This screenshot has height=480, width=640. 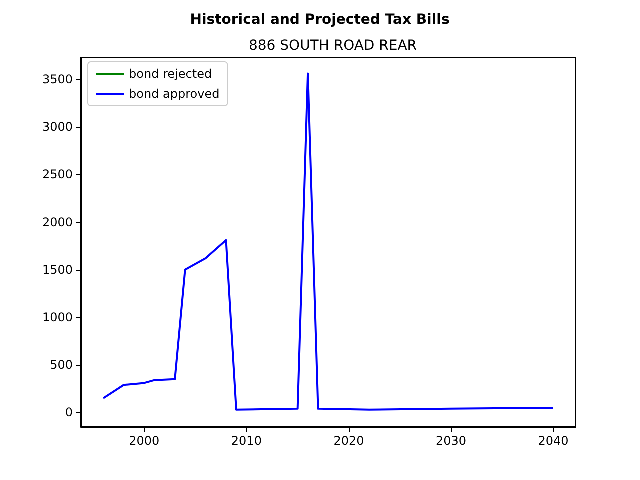 What do you see at coordinates (57, 222) in the screenshot?
I see `y-tick-label: 2000` at bounding box center [57, 222].